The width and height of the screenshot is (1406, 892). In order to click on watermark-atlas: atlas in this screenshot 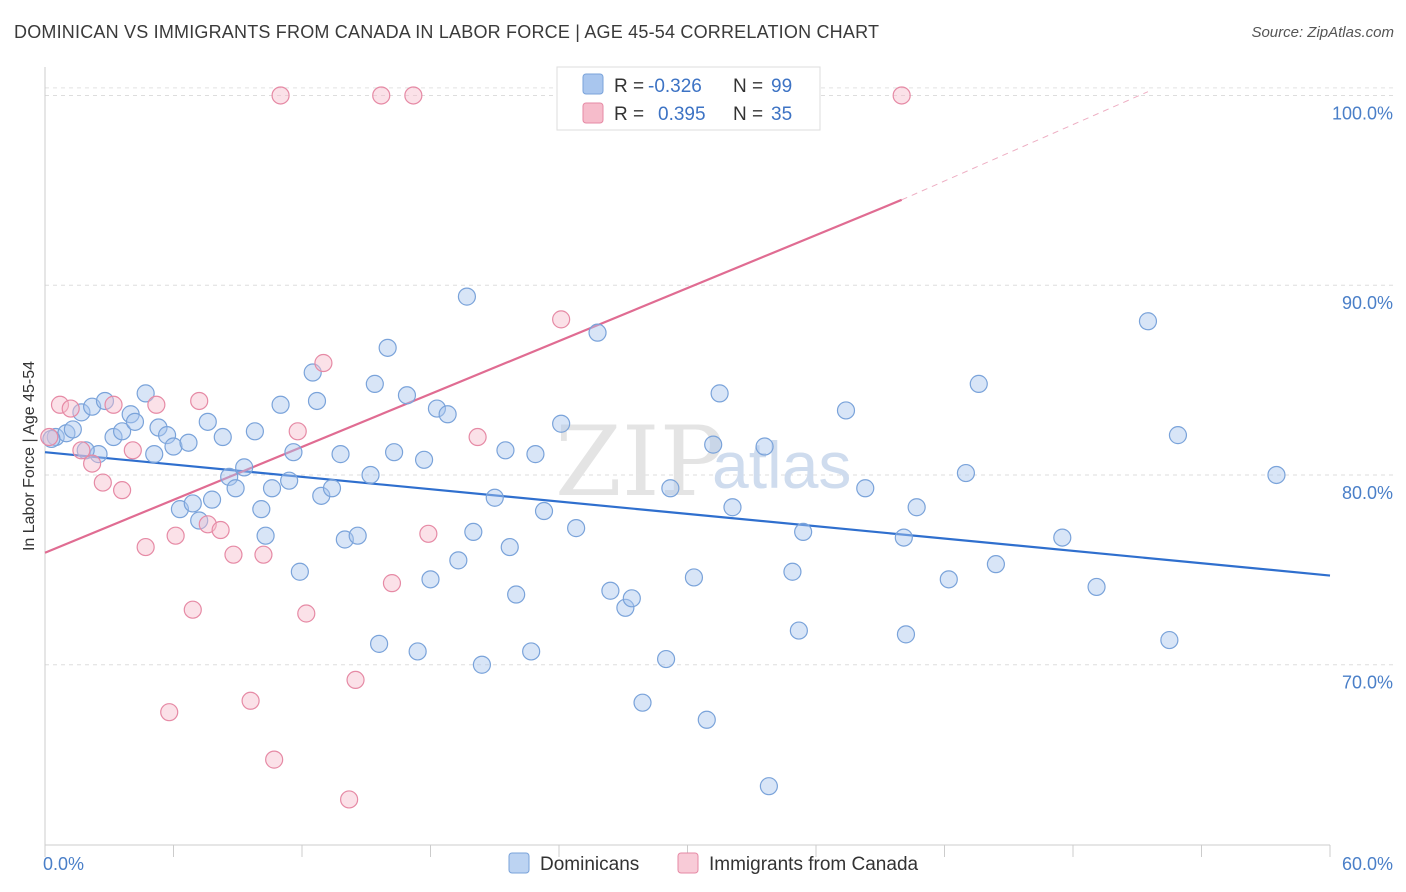, I will do `click(781, 465)`.